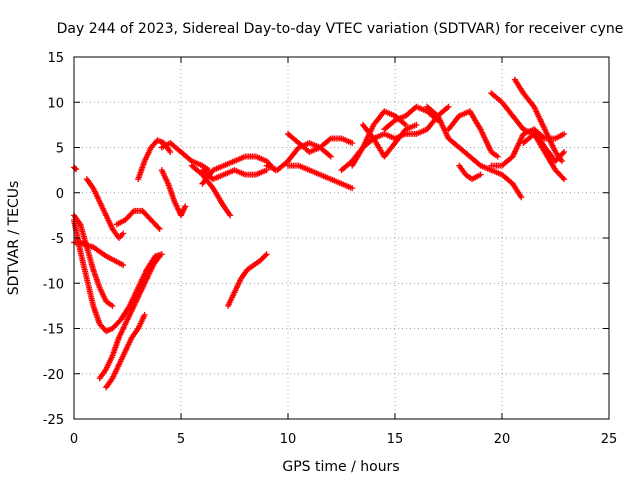 The height and width of the screenshot is (480, 640). Describe the element at coordinates (74, 439) in the screenshot. I see `x-tick-label: 0` at that location.